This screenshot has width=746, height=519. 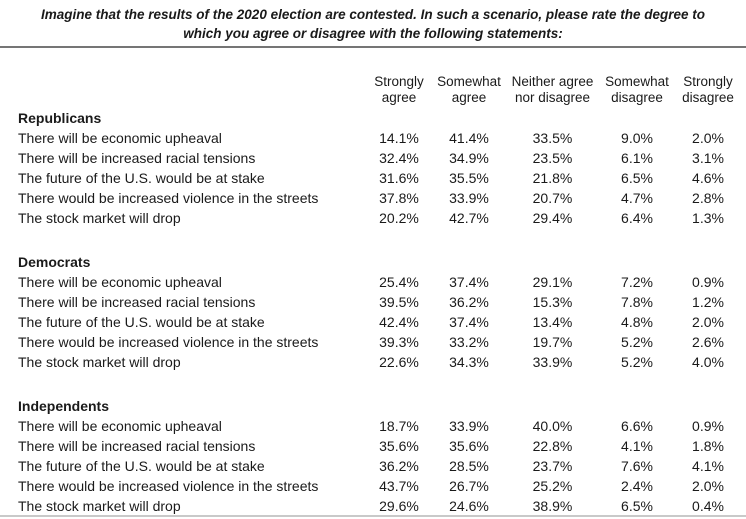 What do you see at coordinates (399, 138) in the screenshot?
I see `value-cell: 14.1%` at bounding box center [399, 138].